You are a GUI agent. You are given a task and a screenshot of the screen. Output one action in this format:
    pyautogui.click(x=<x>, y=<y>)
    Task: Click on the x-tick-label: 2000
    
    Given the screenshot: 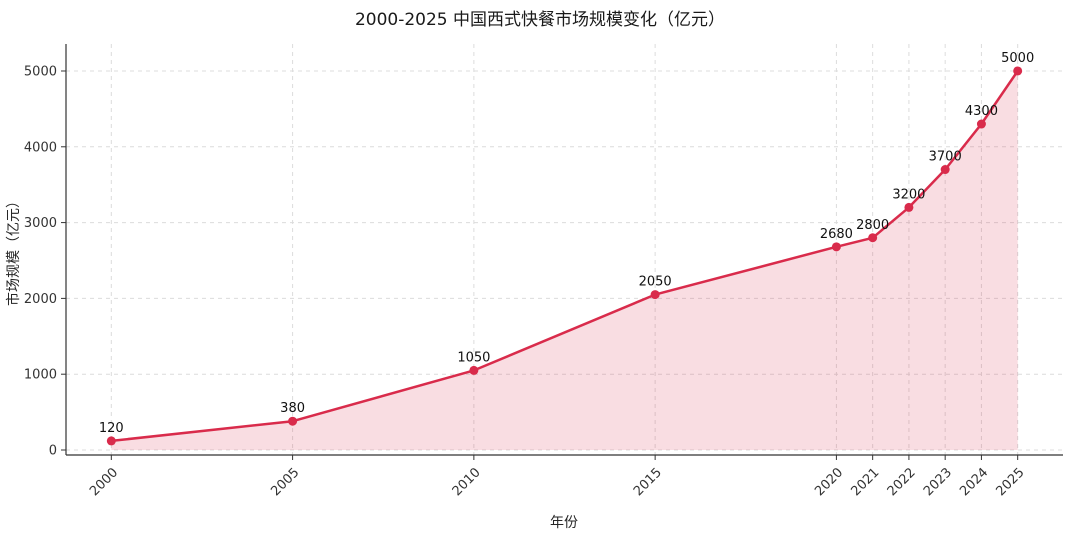 What is the action you would take?
    pyautogui.click(x=104, y=482)
    